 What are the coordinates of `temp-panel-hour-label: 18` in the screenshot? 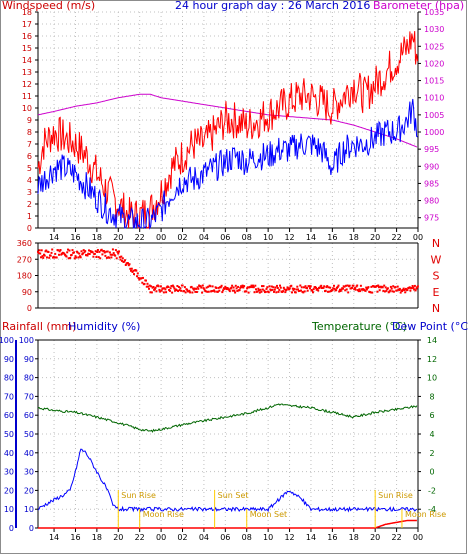 It's located at (354, 537).